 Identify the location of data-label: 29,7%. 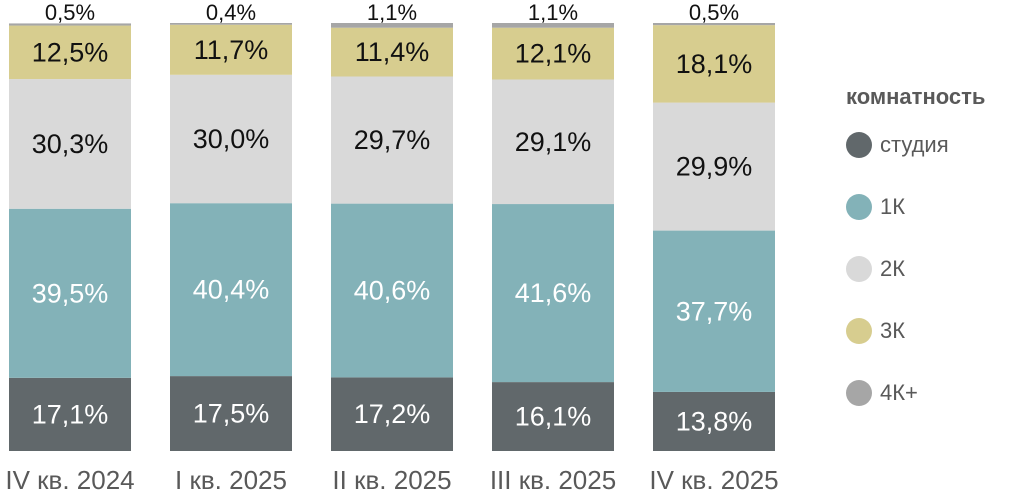
(392, 140).